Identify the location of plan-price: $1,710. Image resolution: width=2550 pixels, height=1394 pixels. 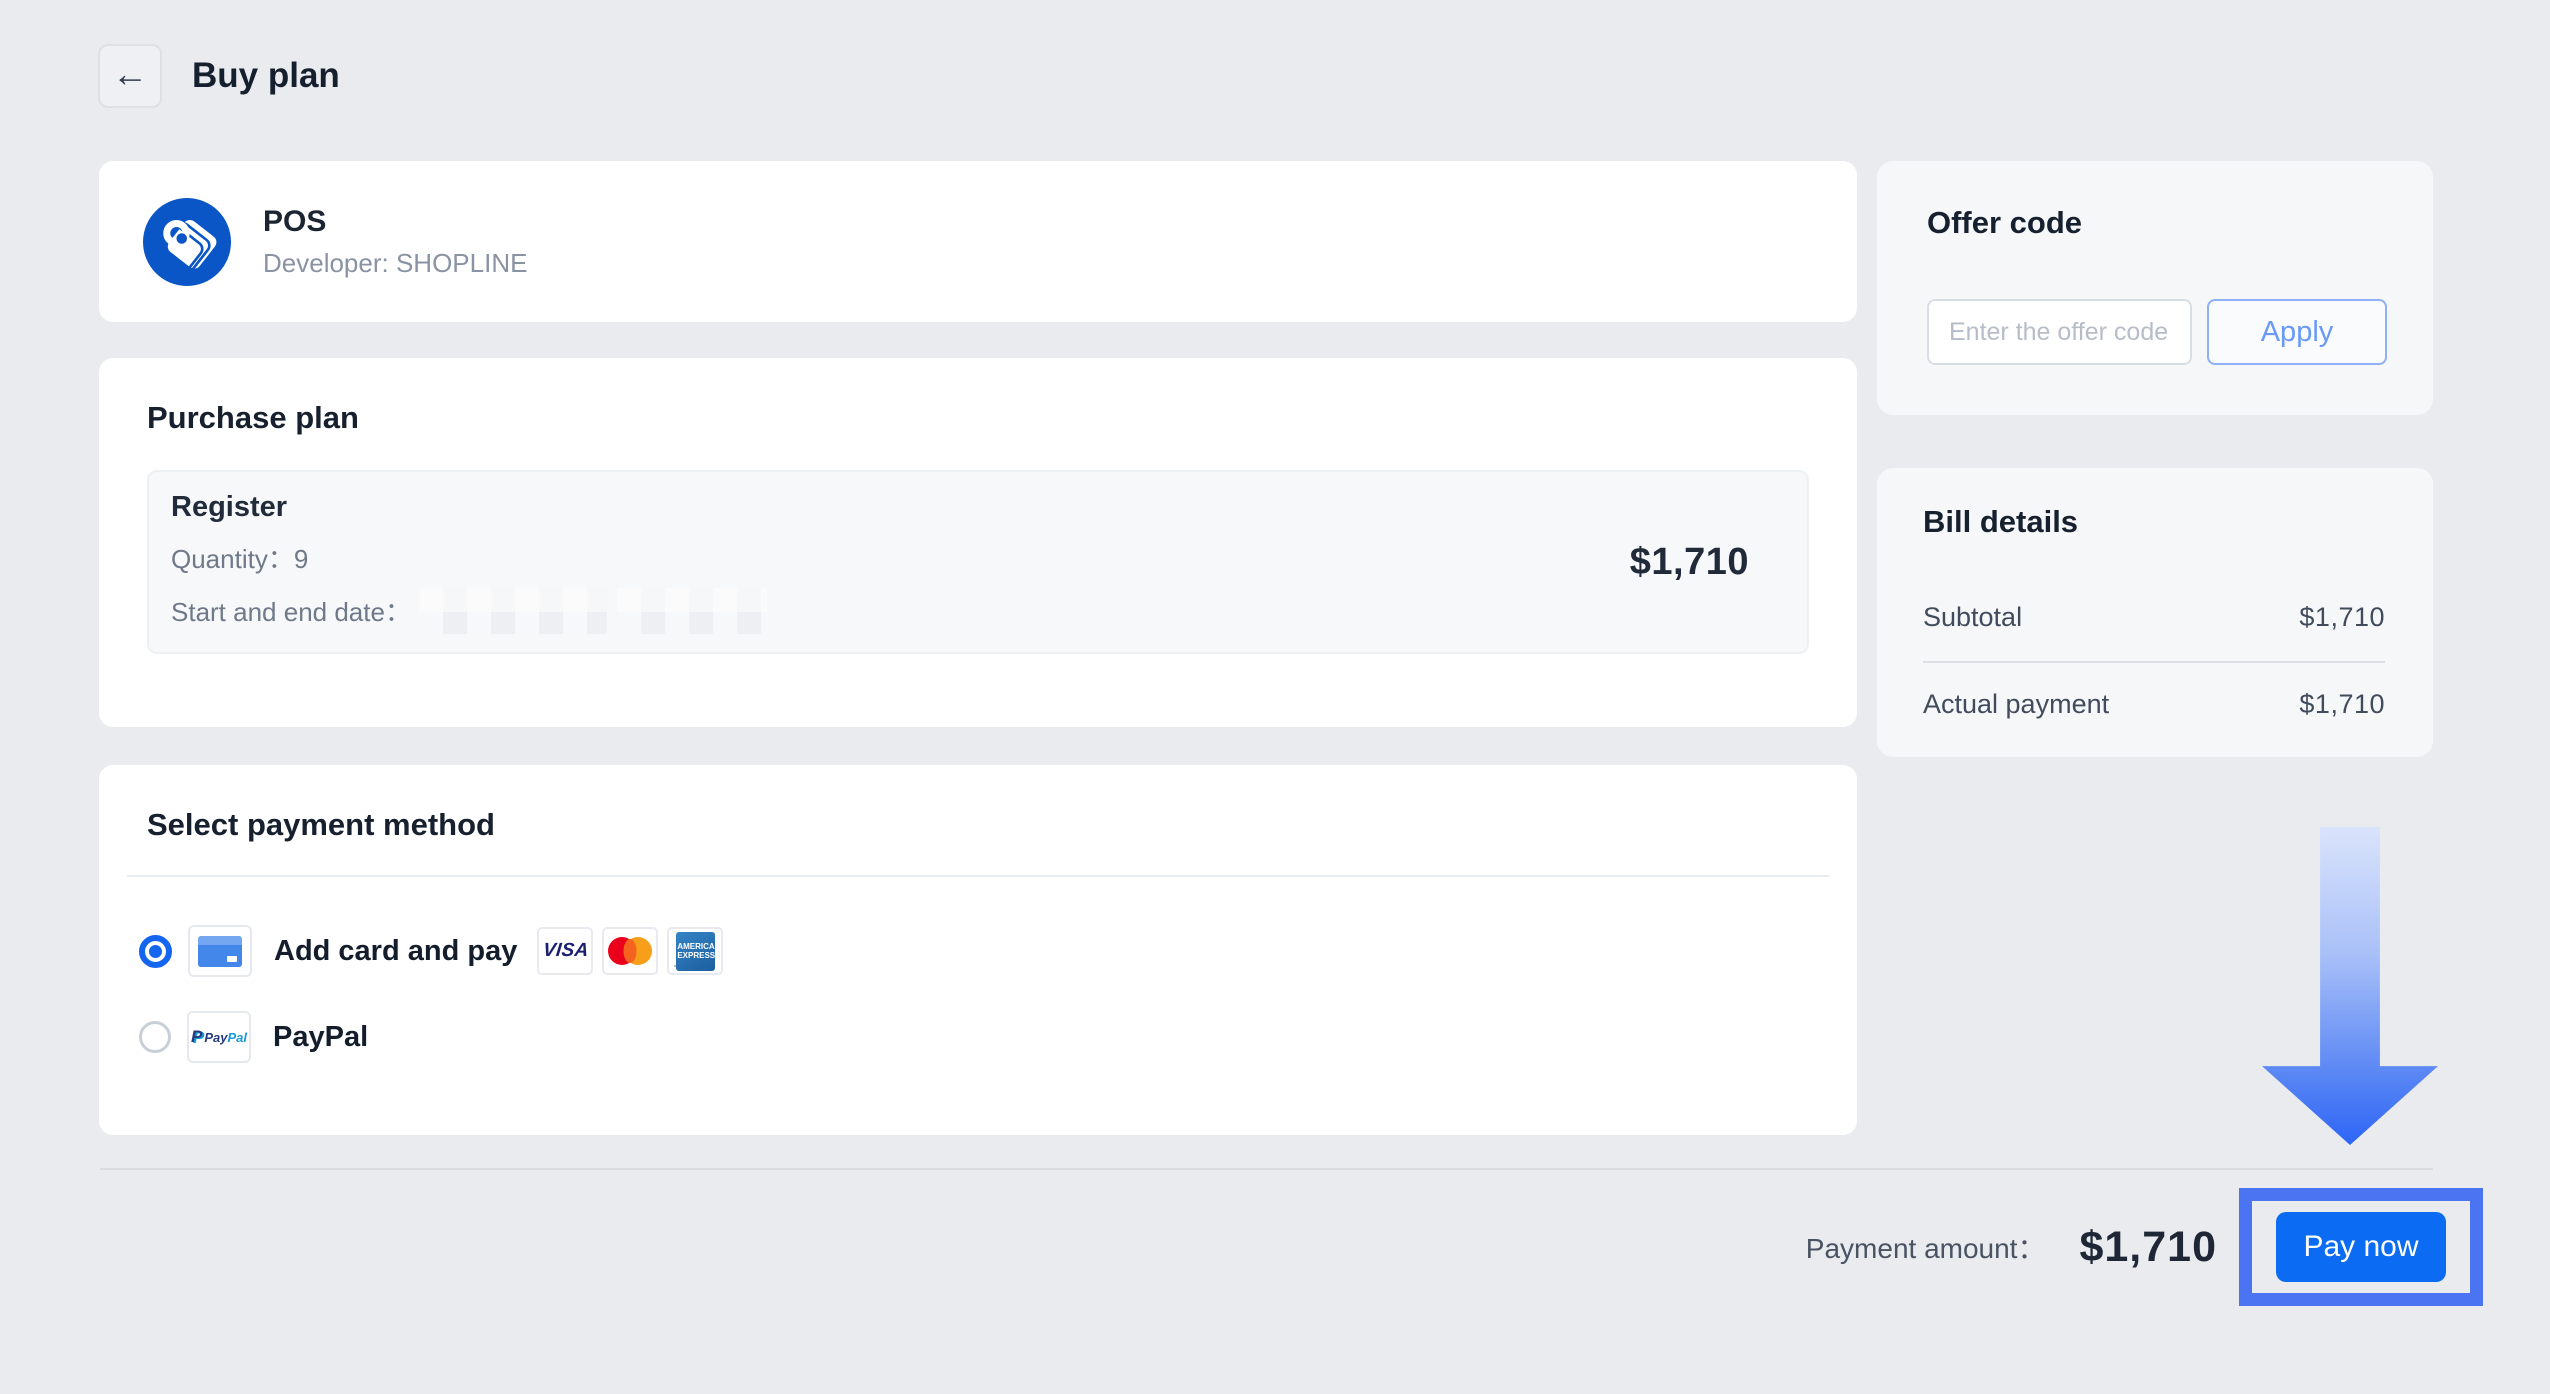
(1689, 561).